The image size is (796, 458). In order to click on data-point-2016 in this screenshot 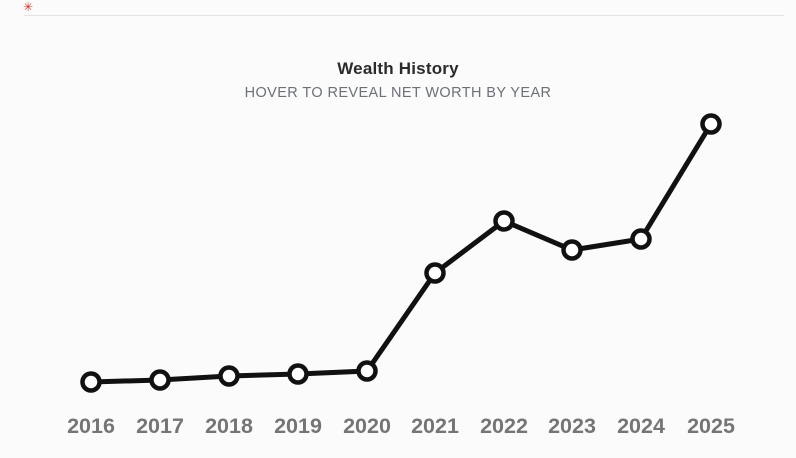, I will do `click(91, 382)`.